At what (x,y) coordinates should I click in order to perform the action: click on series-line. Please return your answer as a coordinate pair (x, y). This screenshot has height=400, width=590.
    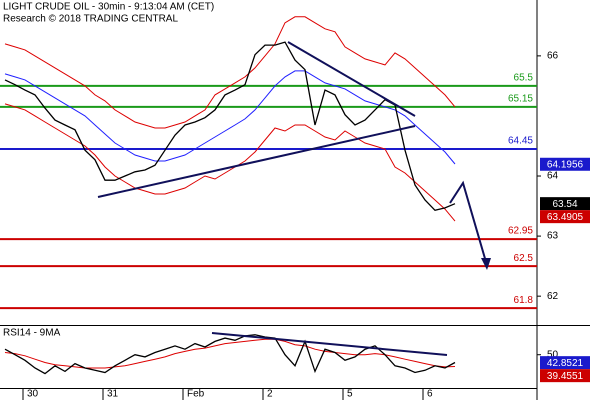
    Looking at the image, I should click on (230, 353).